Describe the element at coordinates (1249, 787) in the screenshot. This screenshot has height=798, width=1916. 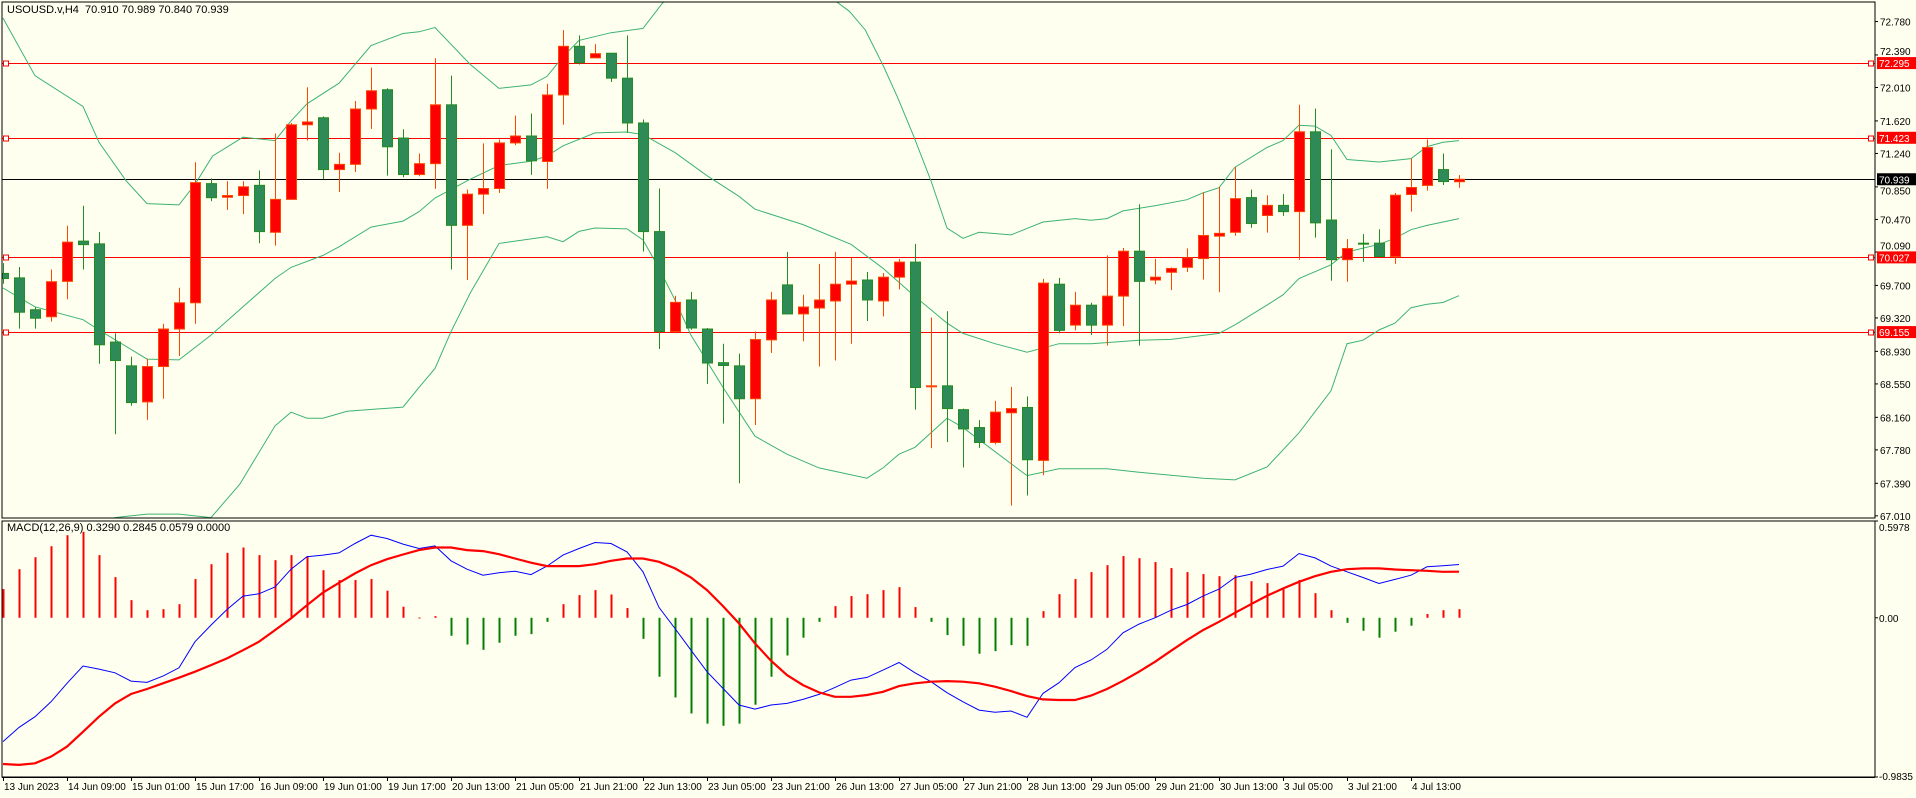
I see `time-axis-label: 30 Jun 13:00` at that location.